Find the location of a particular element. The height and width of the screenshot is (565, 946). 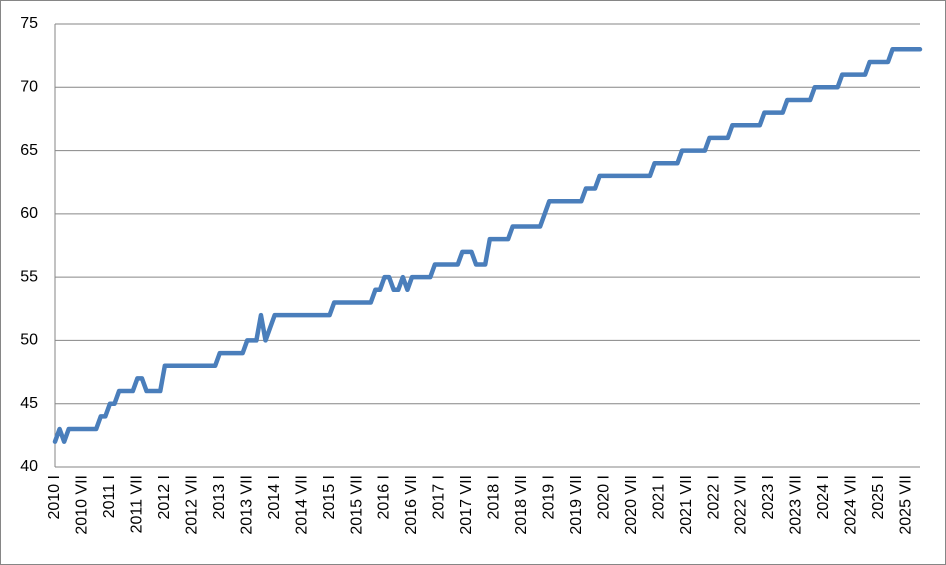

x-tick-label: 2017 I is located at coordinates (439, 497).